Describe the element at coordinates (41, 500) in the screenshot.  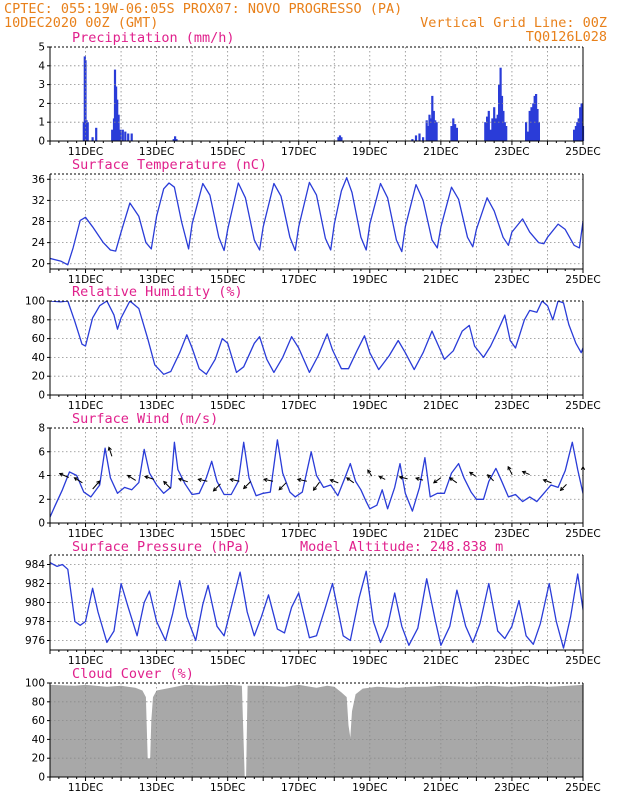
I see `y-tick-label-3-2: 2` at that location.